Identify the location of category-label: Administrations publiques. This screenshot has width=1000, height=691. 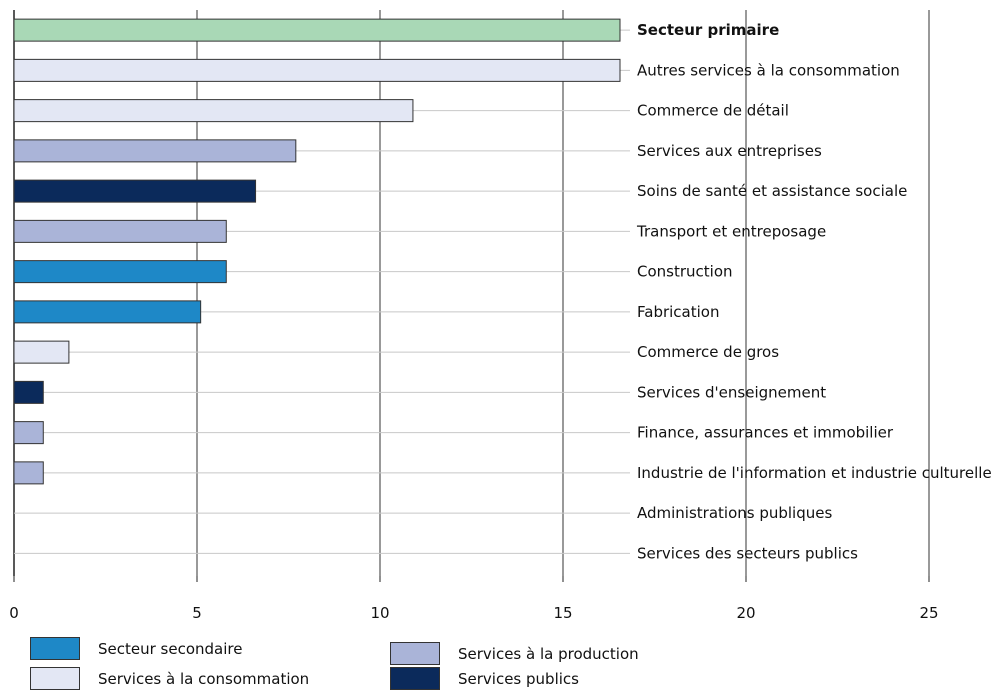
(734, 513).